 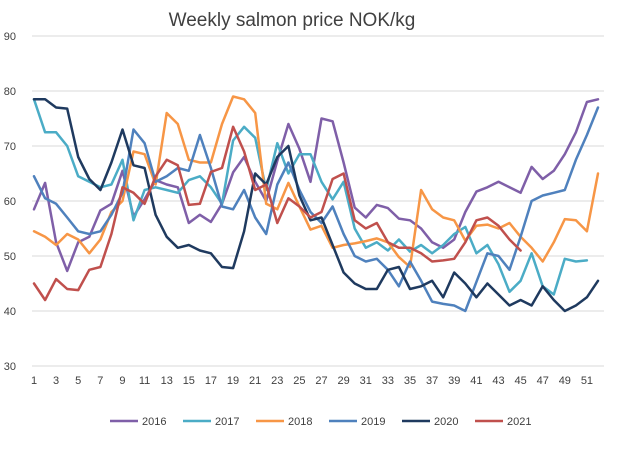 What do you see at coordinates (432, 381) in the screenshot?
I see `x-tick-label: 37` at bounding box center [432, 381].